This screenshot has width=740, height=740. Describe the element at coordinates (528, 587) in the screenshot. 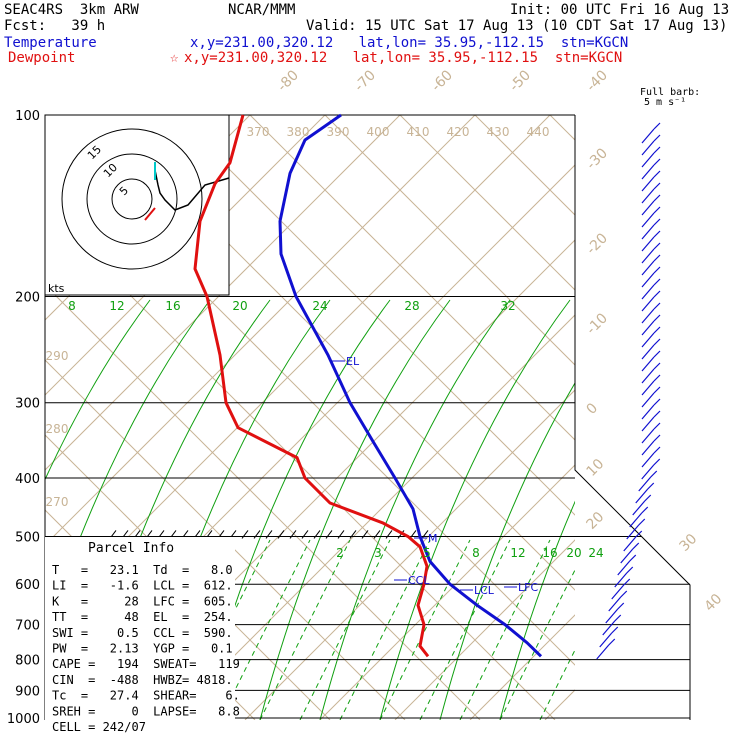

I see `level-marker-lfc: LFC` at that location.